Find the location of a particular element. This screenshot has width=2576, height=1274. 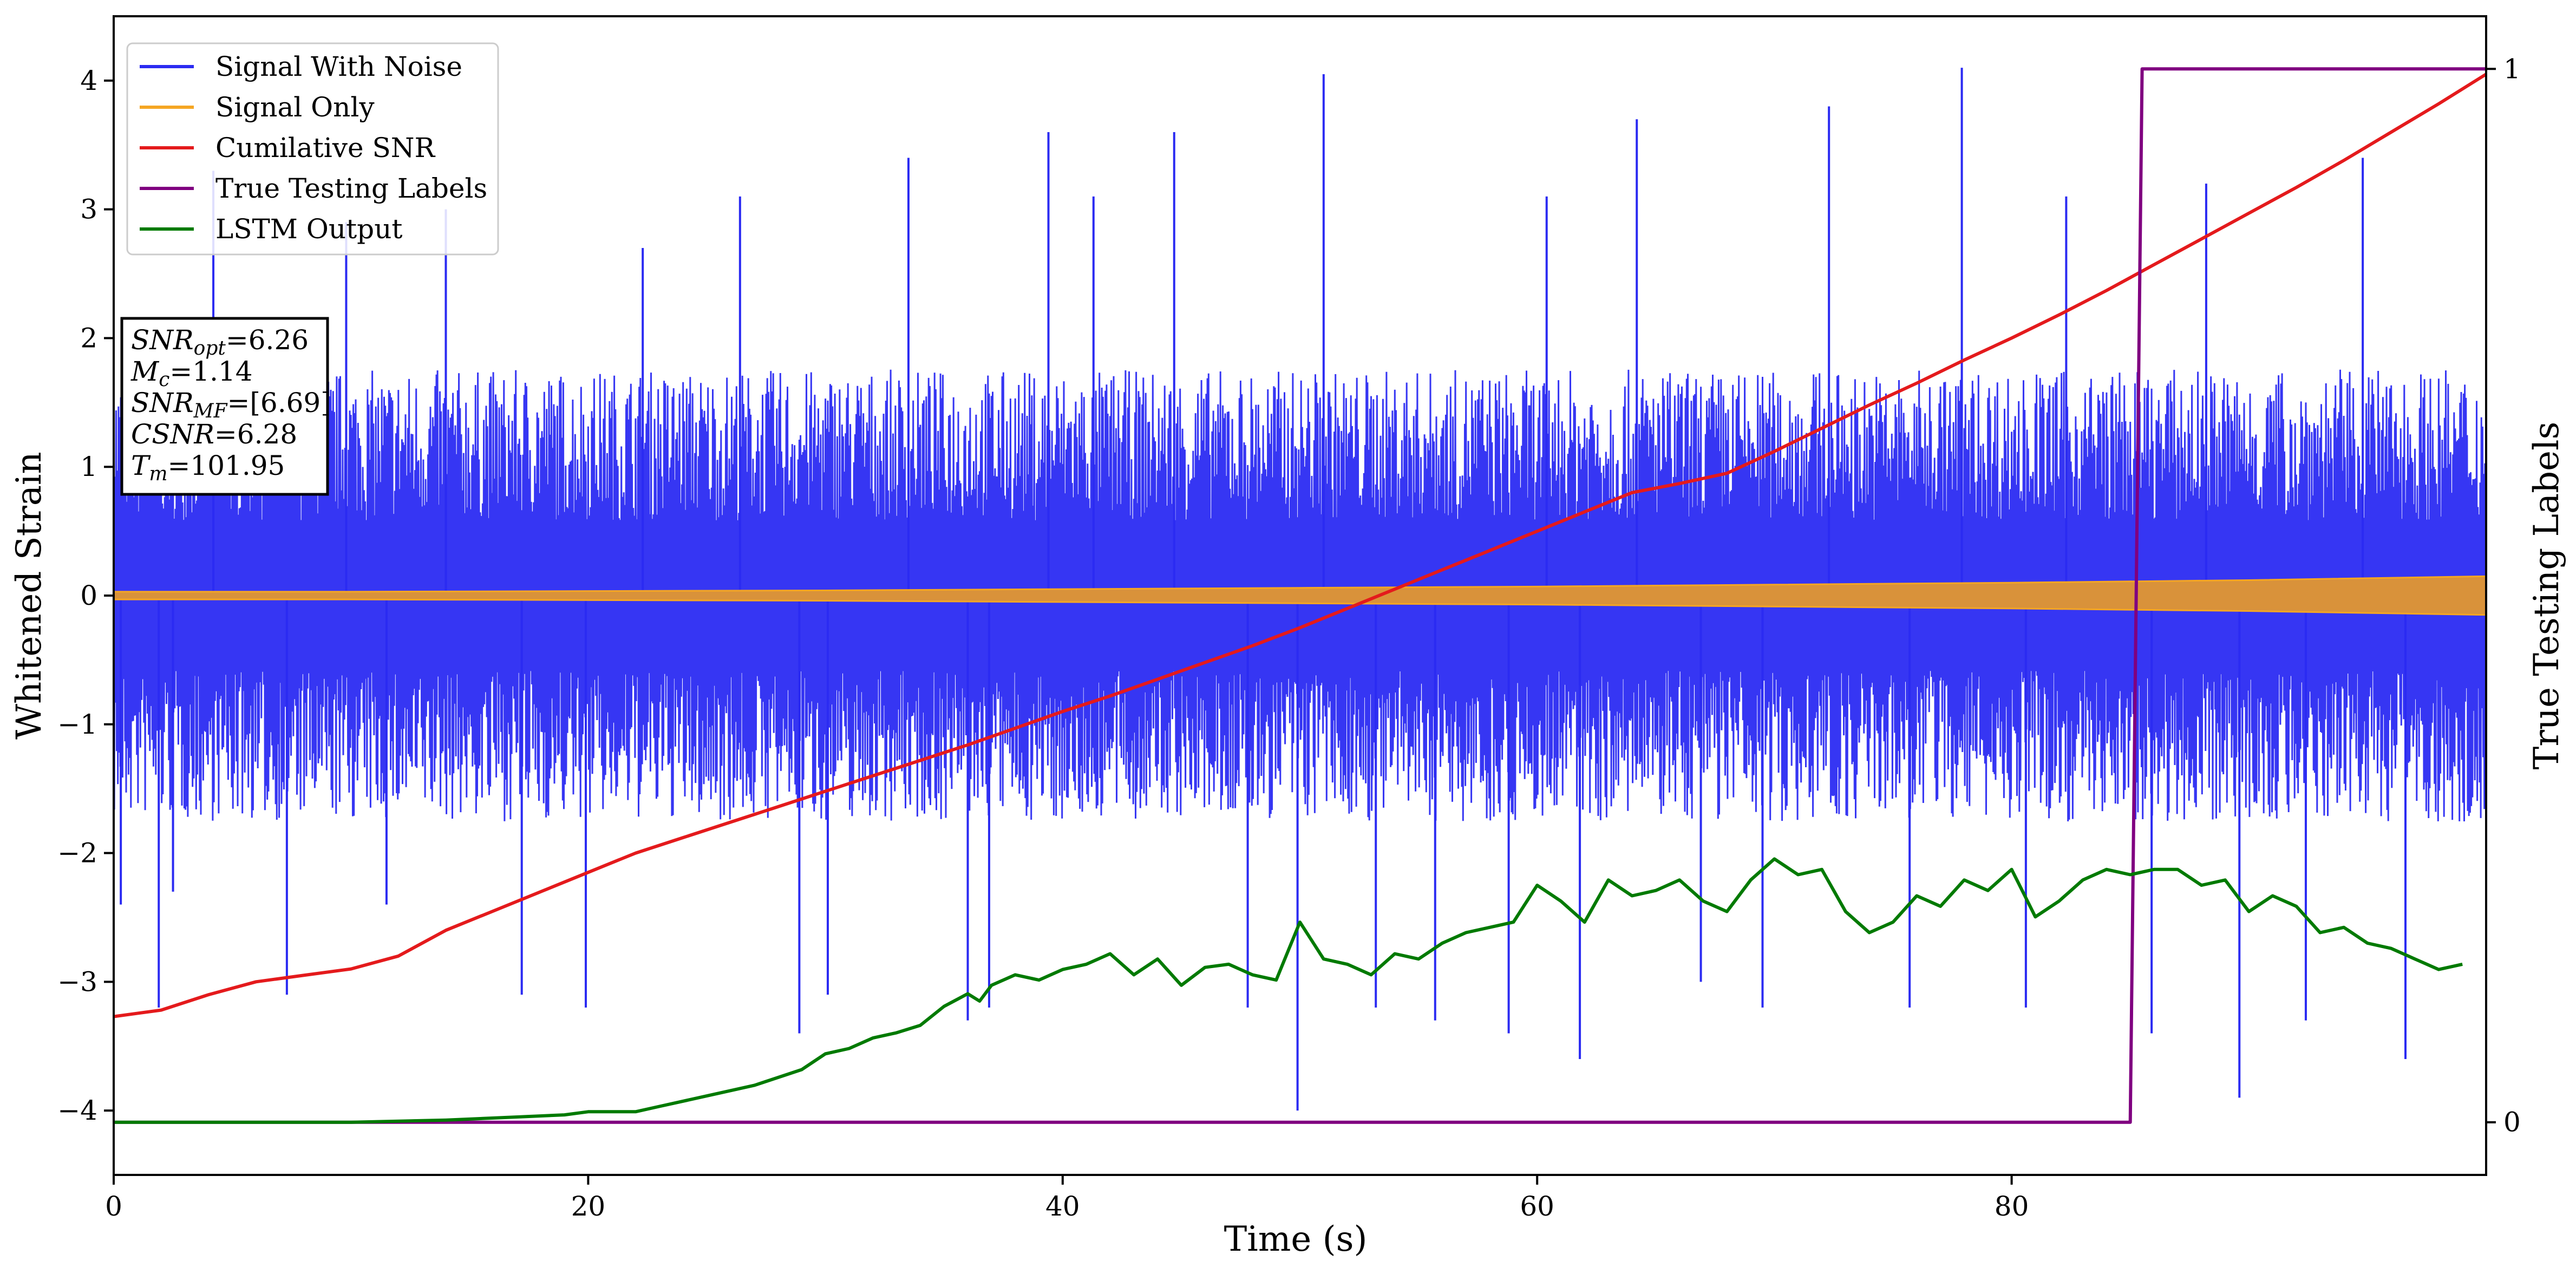

stats-box is located at coordinates (224, 406).